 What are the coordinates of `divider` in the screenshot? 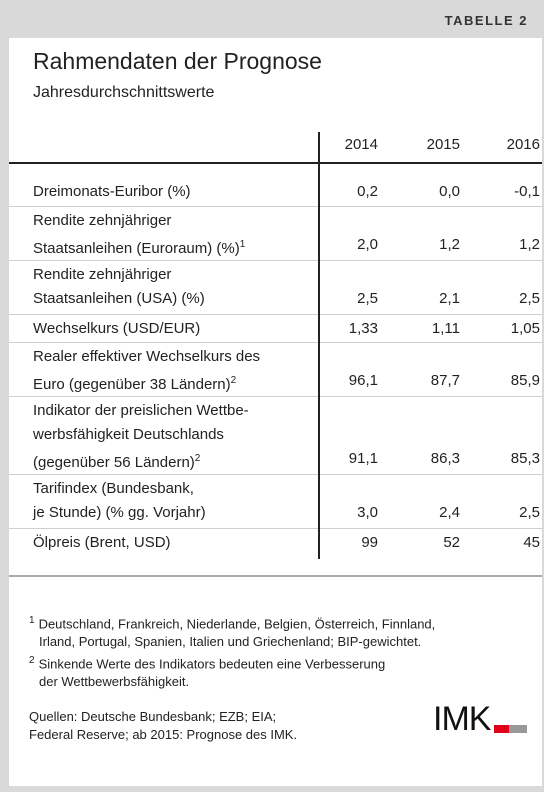 It's located at (319, 345).